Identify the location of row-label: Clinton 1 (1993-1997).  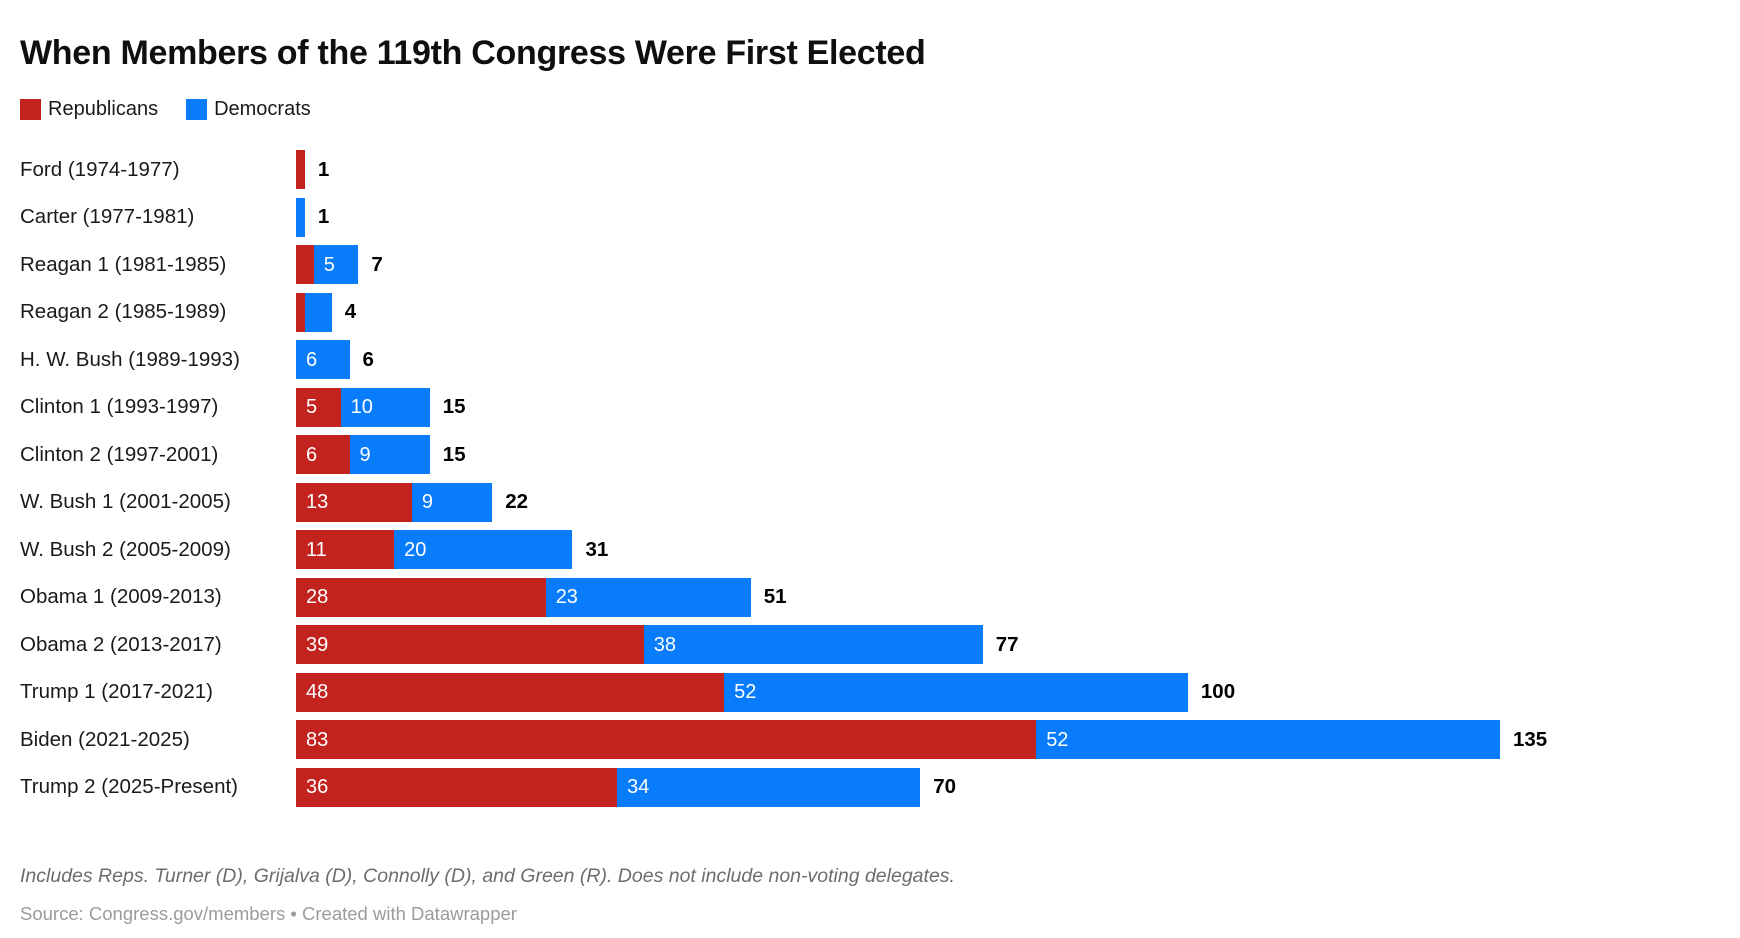
(119, 407).